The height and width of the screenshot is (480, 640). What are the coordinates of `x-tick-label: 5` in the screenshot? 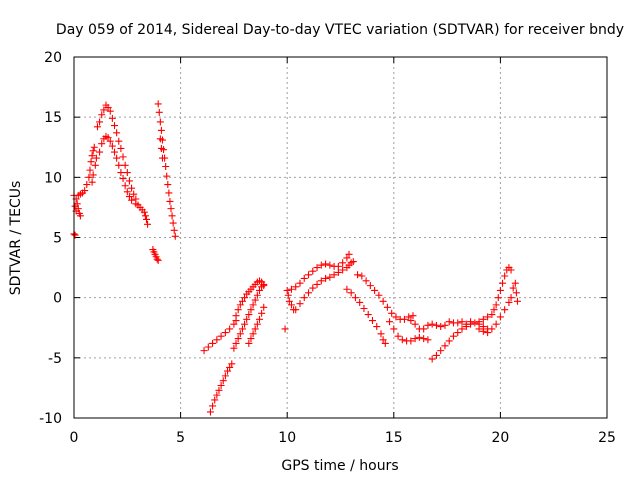 It's located at (180, 438).